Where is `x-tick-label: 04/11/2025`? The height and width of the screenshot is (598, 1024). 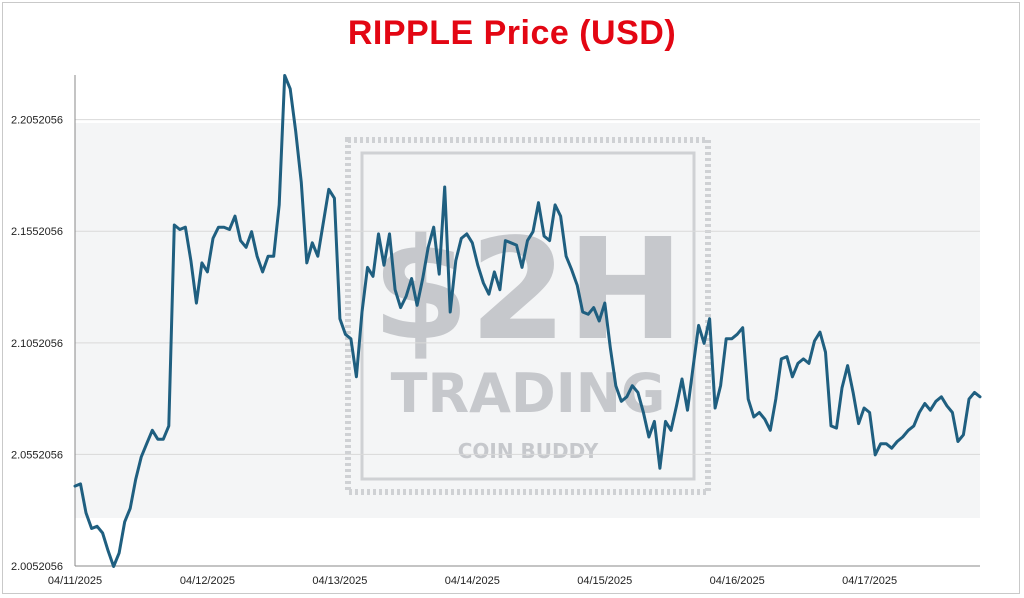 x-tick-label: 04/11/2025 is located at coordinates (75, 581).